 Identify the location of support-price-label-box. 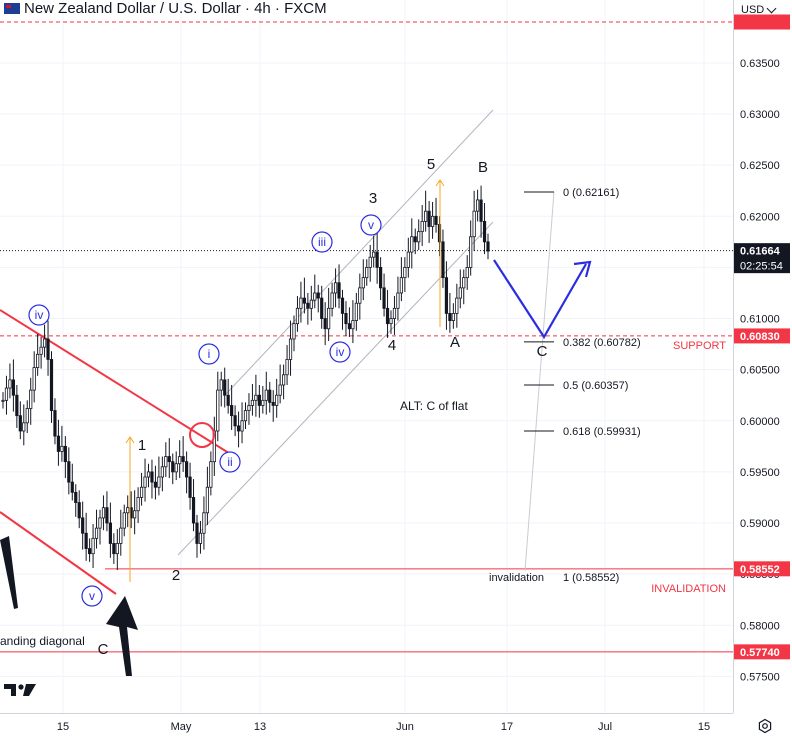
(762, 336).